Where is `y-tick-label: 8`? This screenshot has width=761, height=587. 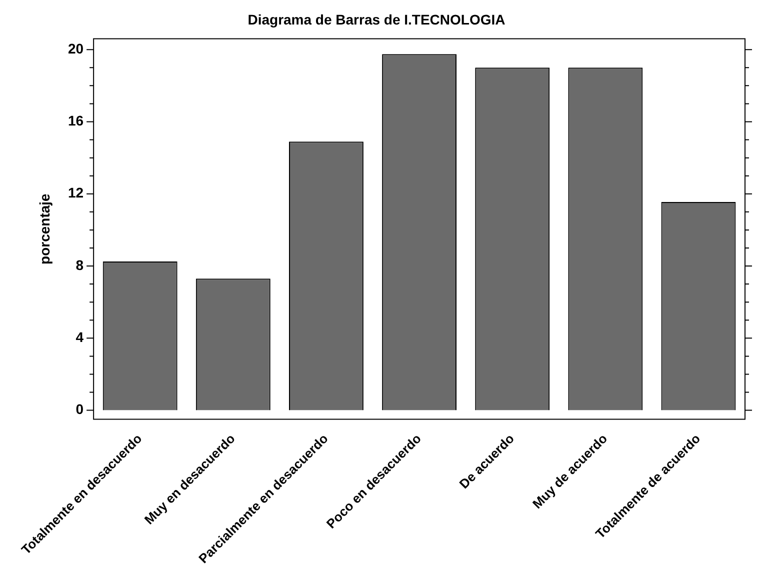 y-tick-label: 8 is located at coordinates (80, 264).